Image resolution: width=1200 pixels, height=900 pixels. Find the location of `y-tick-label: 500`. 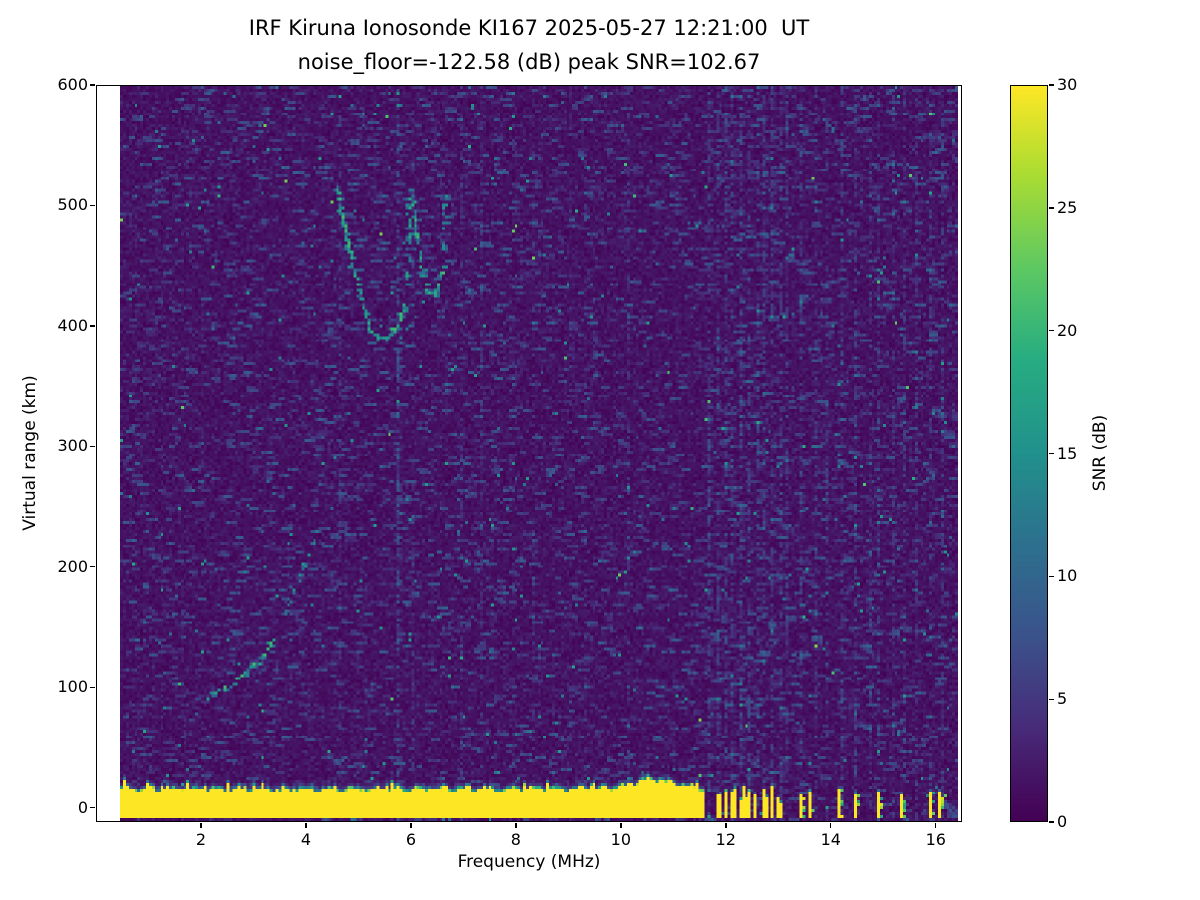

y-tick-label: 500 is located at coordinates (72, 205).